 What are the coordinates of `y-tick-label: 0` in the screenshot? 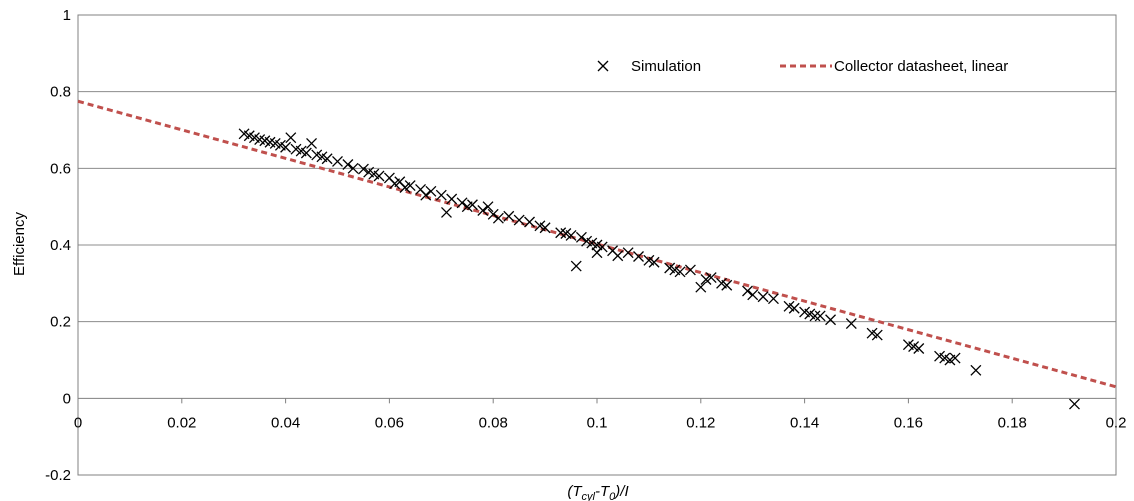 It's located at (67, 398).